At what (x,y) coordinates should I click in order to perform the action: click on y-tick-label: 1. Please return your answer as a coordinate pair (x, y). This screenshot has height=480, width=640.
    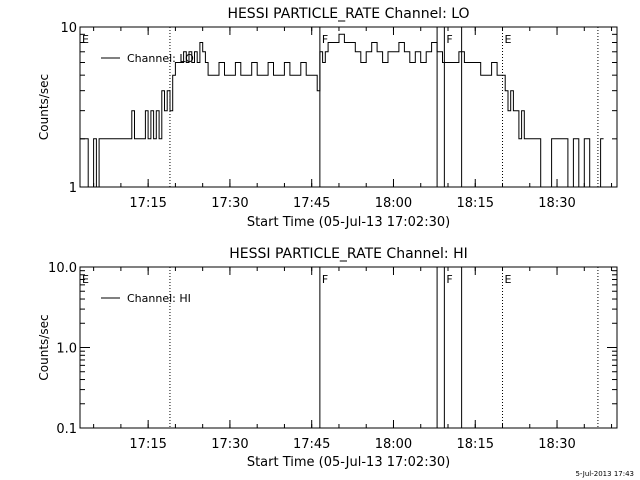
    Looking at the image, I should click on (73, 188).